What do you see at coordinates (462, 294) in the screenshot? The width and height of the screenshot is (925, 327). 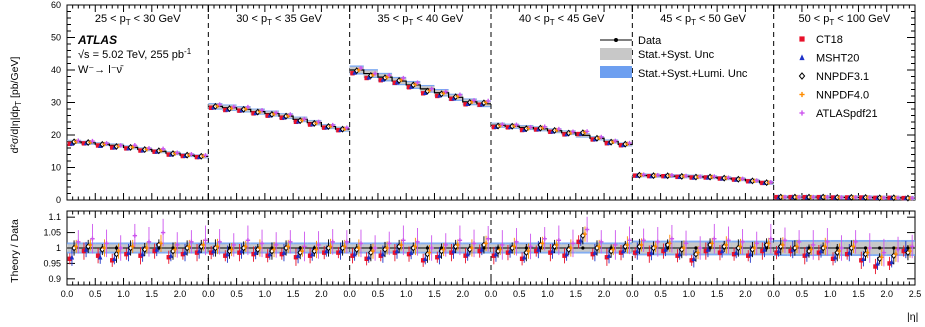 I see `x-tick-label: 2.0` at bounding box center [462, 294].